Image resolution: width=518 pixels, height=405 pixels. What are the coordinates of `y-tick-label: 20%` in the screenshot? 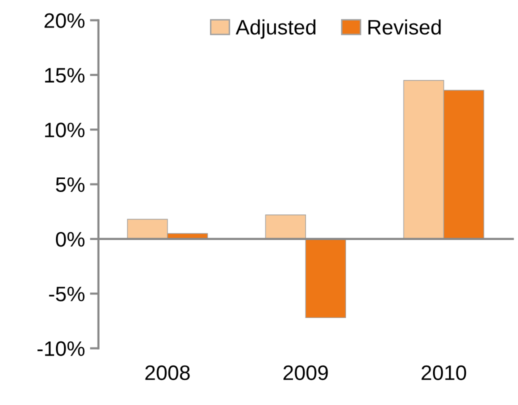 It's located at (64, 20).